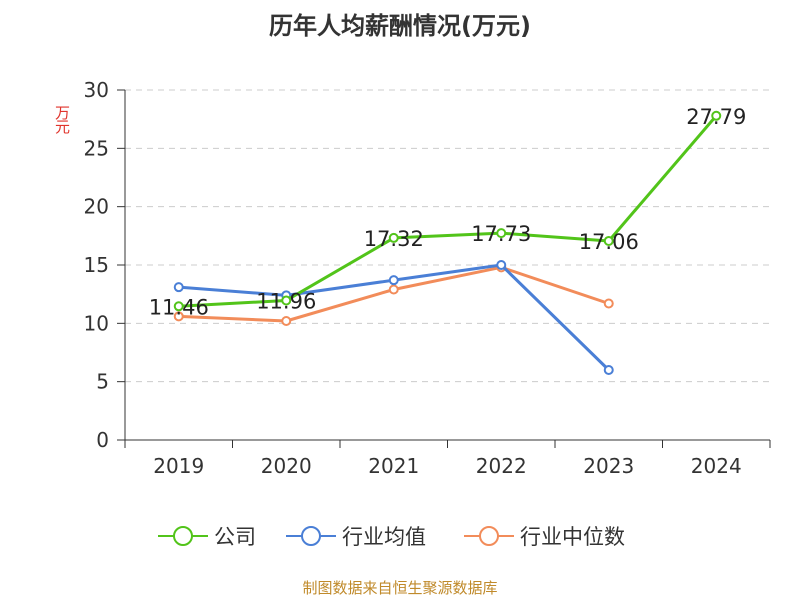  I want to click on legend-item-company: 公司, so click(207, 536).